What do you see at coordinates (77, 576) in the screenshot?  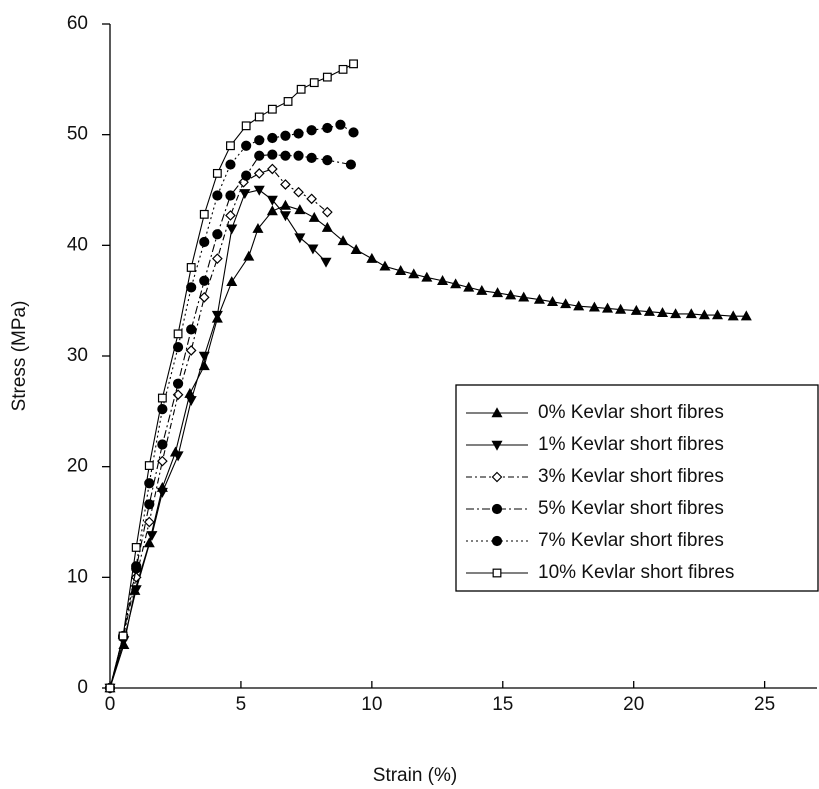 I see `y-tick-label: 10` at bounding box center [77, 576].